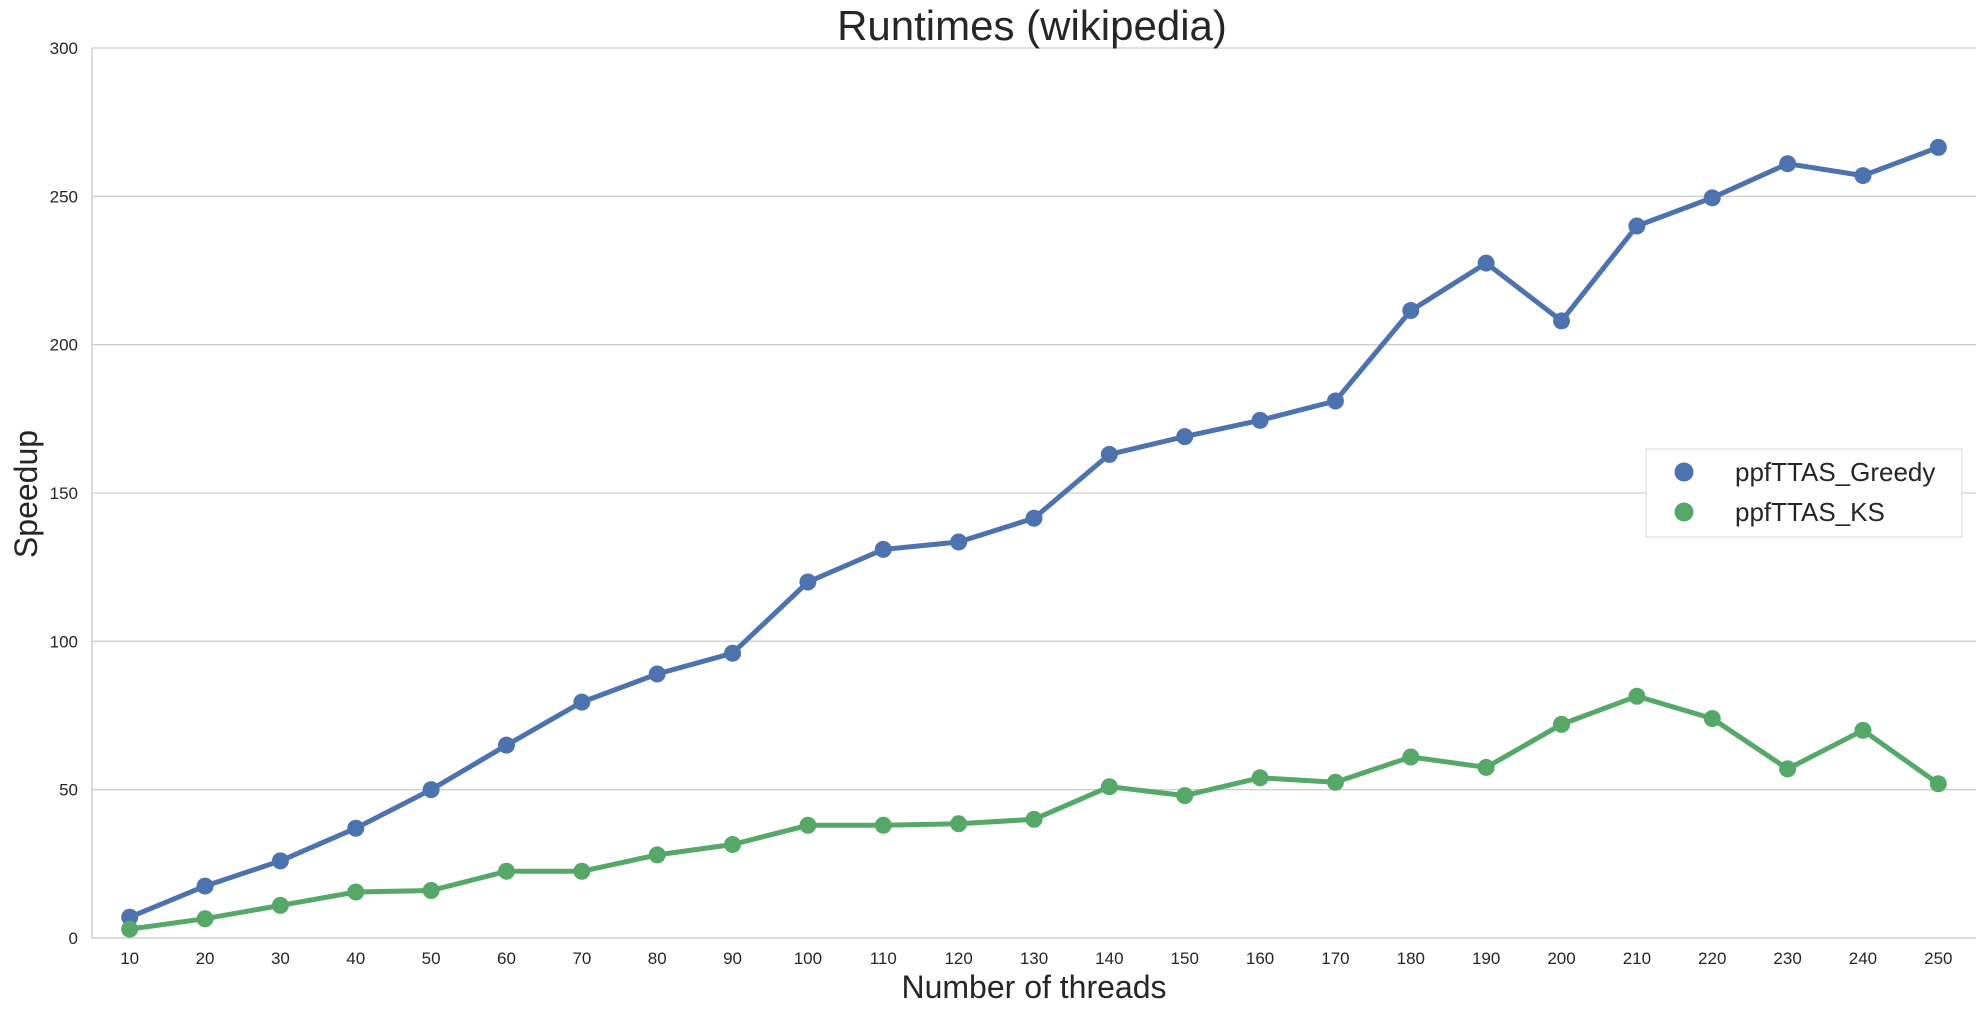  Describe the element at coordinates (26, 494) in the screenshot. I see `y-axis-label: Speedup` at that location.